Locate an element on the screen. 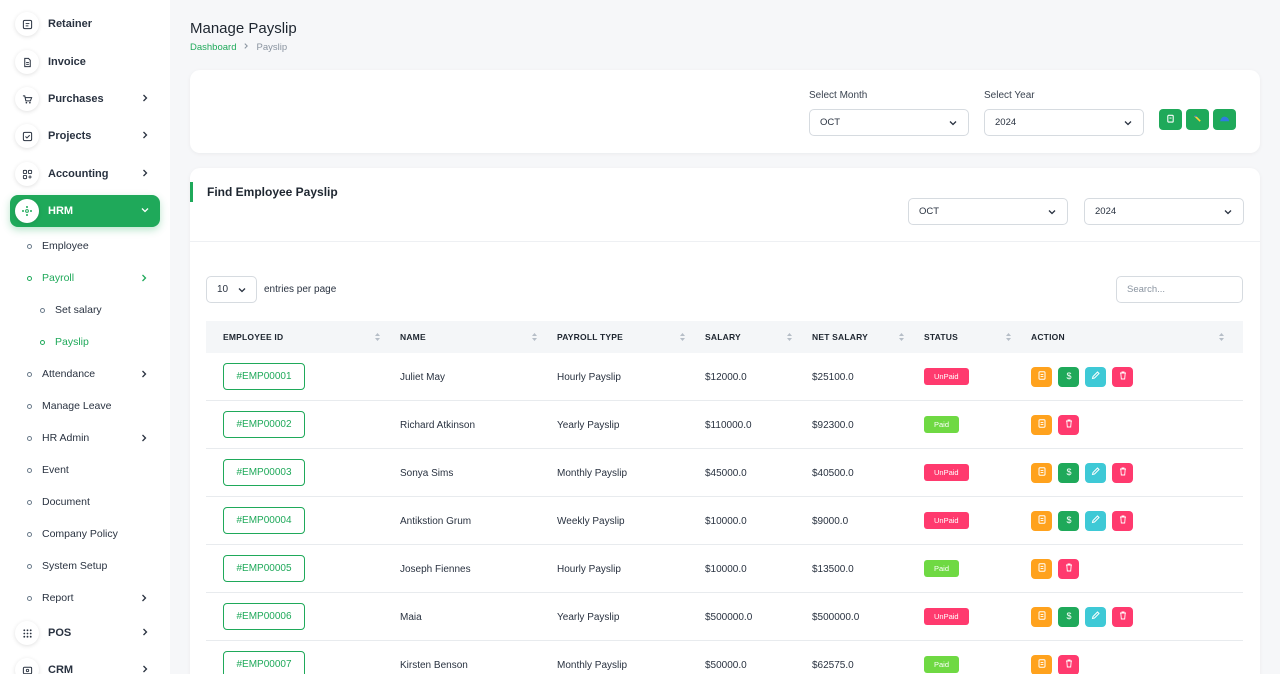  select-year-label: Select Year is located at coordinates (1009, 95).